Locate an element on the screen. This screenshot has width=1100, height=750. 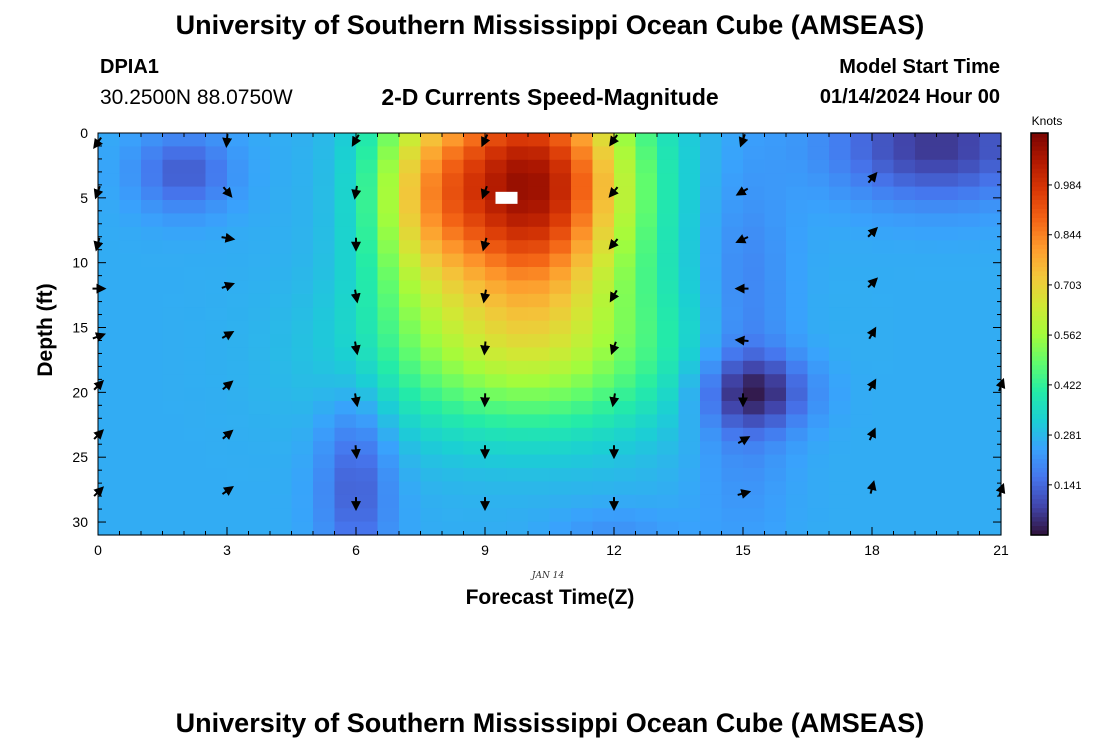
colorbar-tick-label: 0.562 is located at coordinates (1068, 336).